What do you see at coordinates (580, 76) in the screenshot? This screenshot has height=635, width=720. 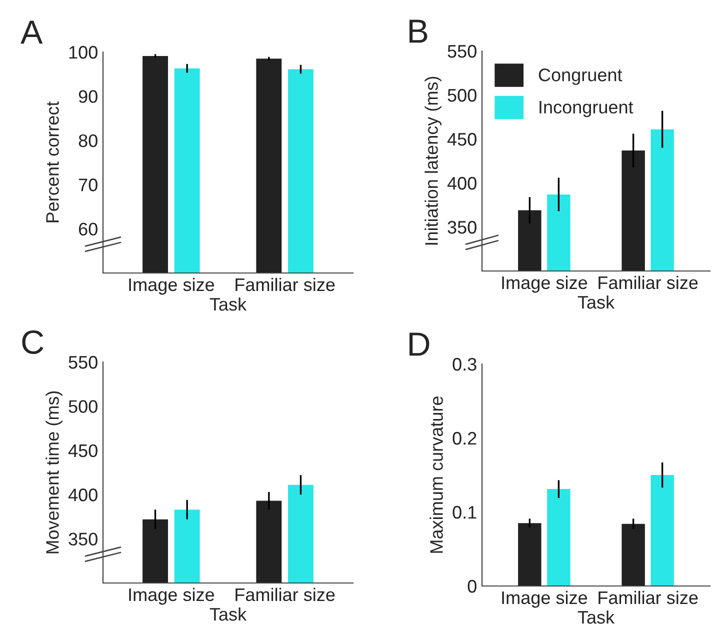 I see `legend-label: Congruent` at bounding box center [580, 76].